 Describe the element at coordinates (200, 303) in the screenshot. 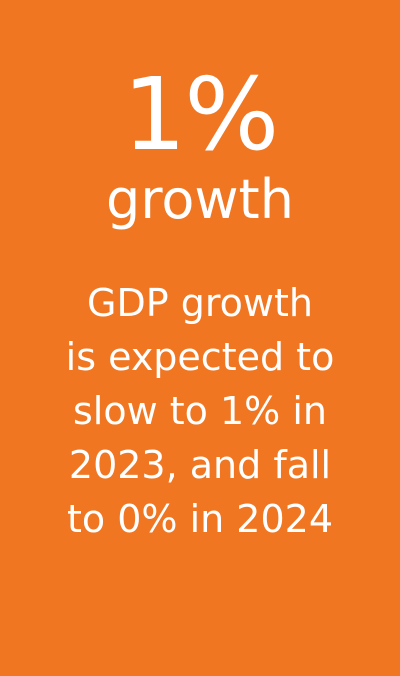

I see `description-line: GDP growth` at that location.